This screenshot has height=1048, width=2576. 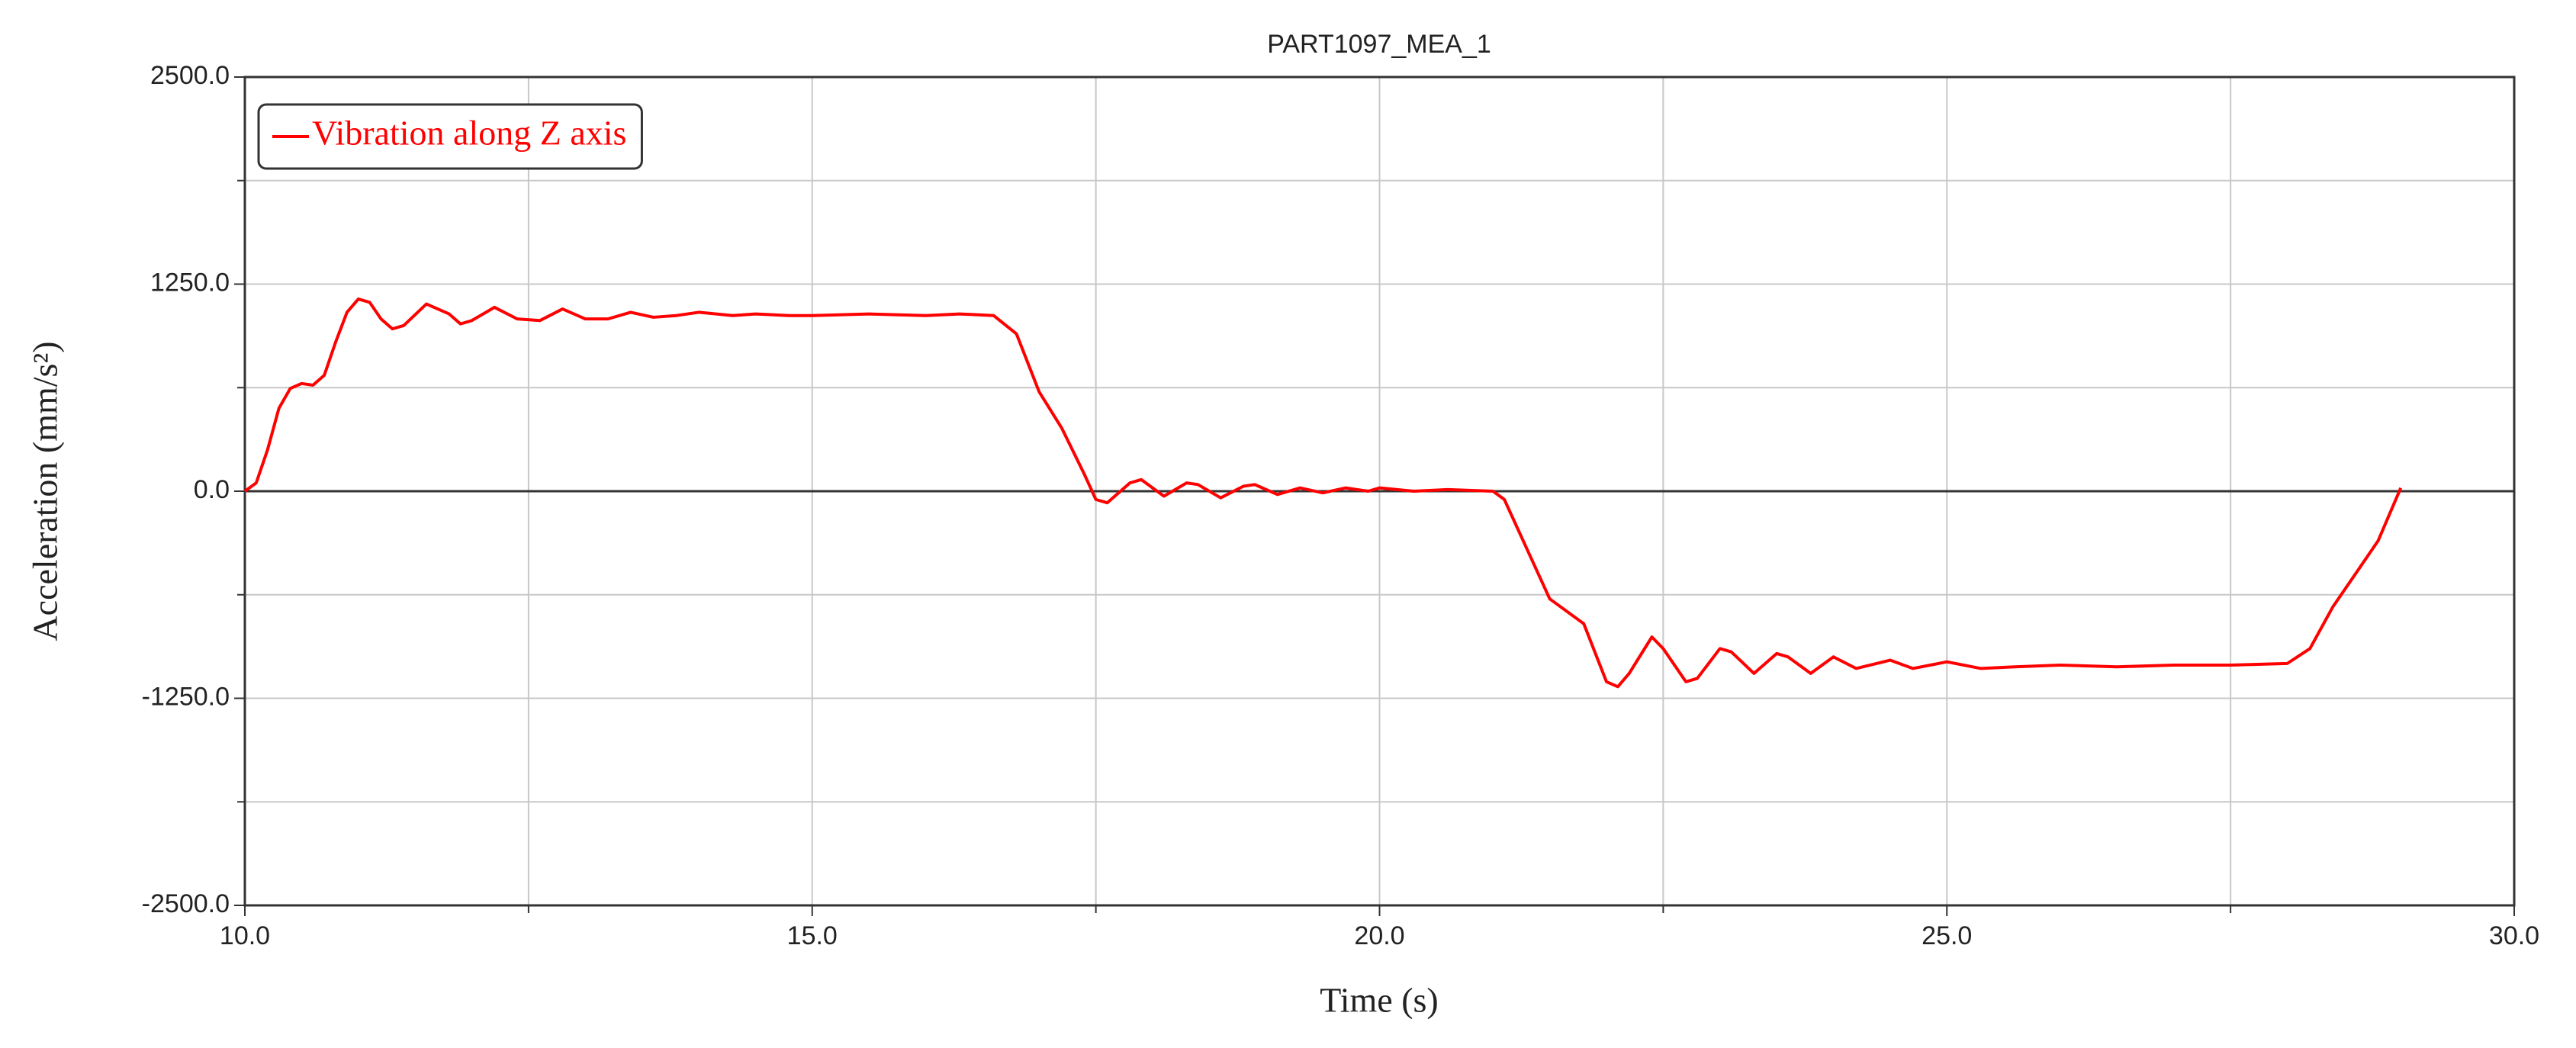 What do you see at coordinates (46, 491) in the screenshot?
I see `y-axis-label: Acceleration (mm/s²)` at bounding box center [46, 491].